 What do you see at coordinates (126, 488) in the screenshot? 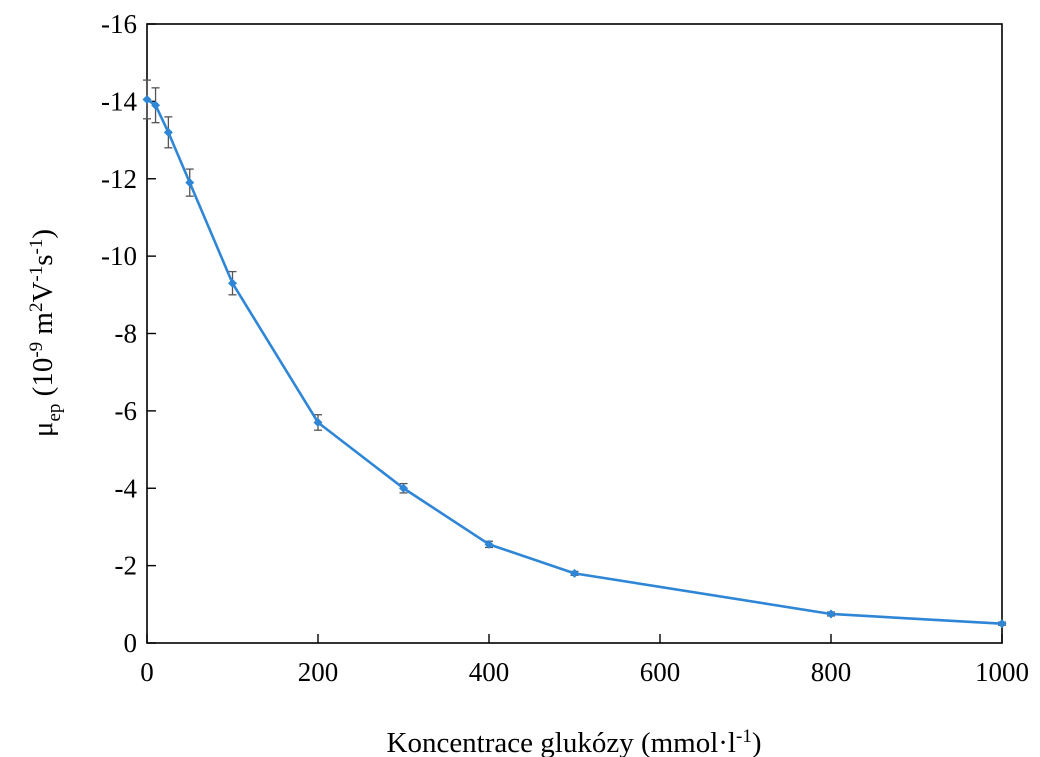
I see `y-tick-label: -4` at bounding box center [126, 488].